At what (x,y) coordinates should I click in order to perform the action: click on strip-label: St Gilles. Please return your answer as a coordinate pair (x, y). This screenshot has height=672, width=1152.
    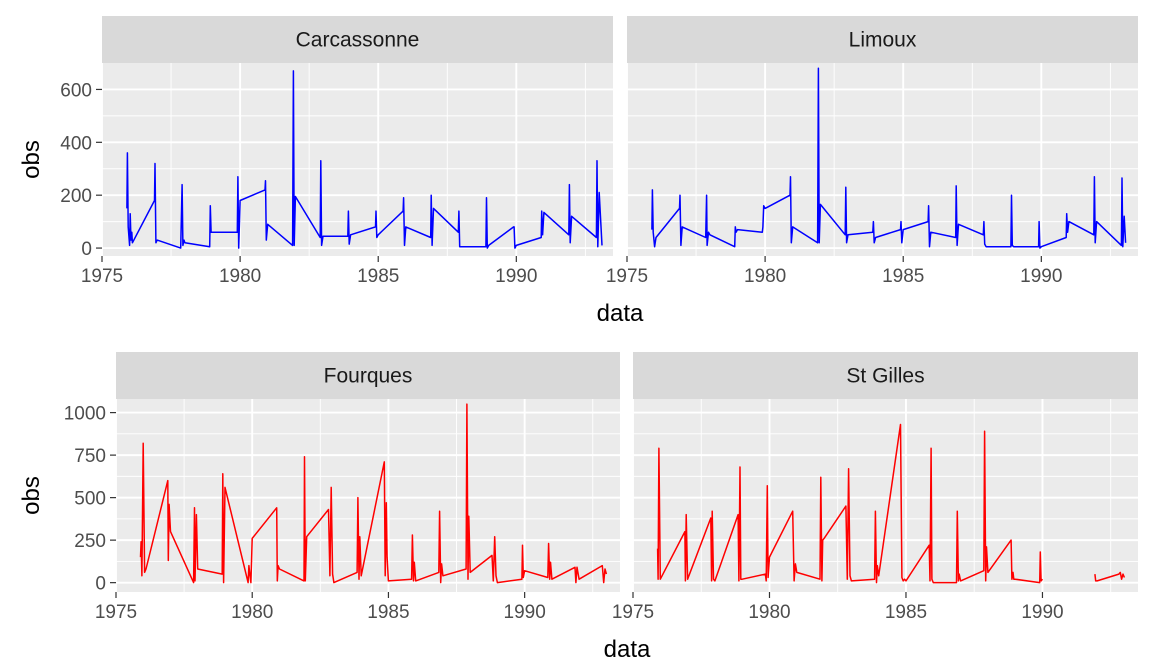
    Looking at the image, I should click on (885, 376).